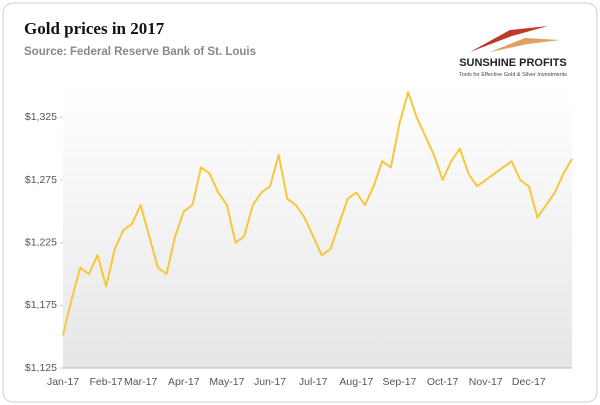 Image resolution: width=600 pixels, height=405 pixels. What do you see at coordinates (63, 382) in the screenshot?
I see `x-tick-label: Jan-17` at bounding box center [63, 382].